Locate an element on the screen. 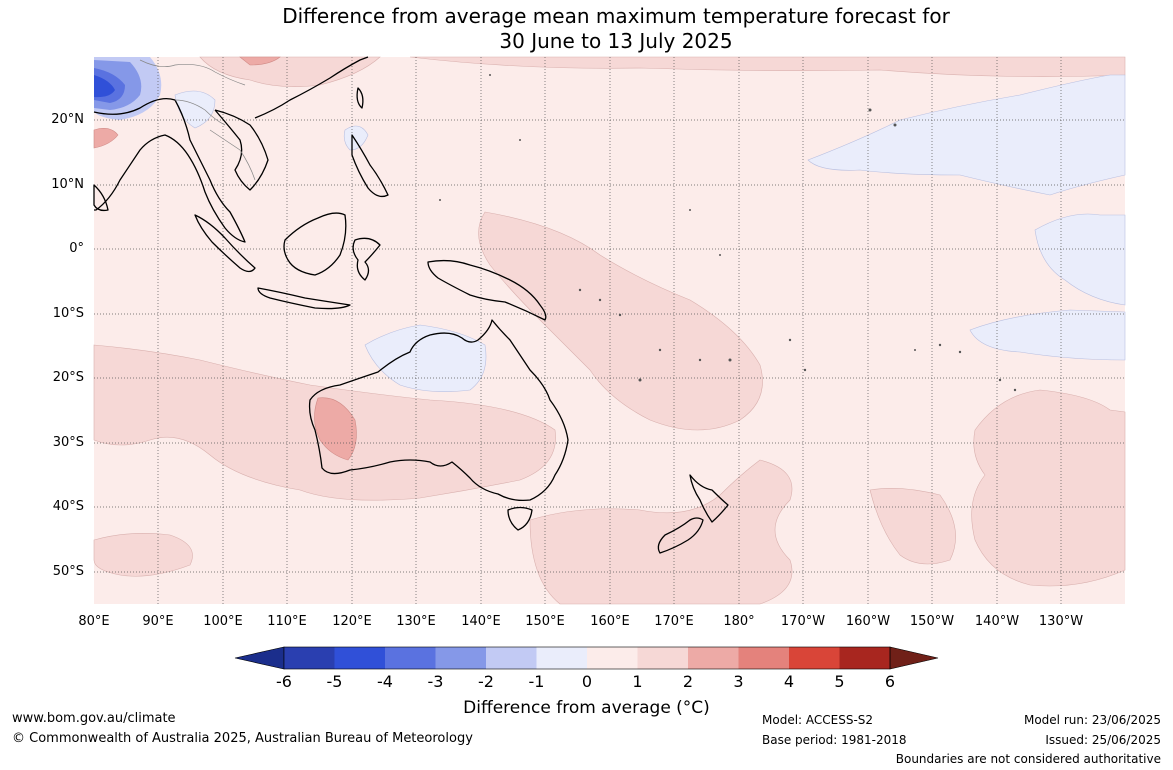 The width and height of the screenshot is (1173, 770). lon-label-180: 180° is located at coordinates (739, 621).